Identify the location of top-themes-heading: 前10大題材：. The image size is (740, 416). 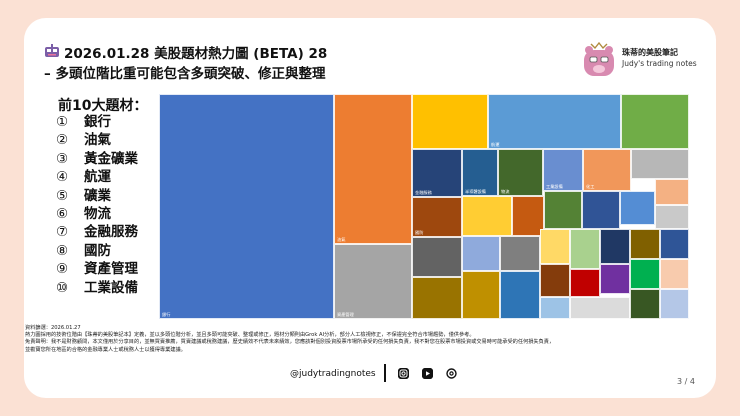
(103, 106).